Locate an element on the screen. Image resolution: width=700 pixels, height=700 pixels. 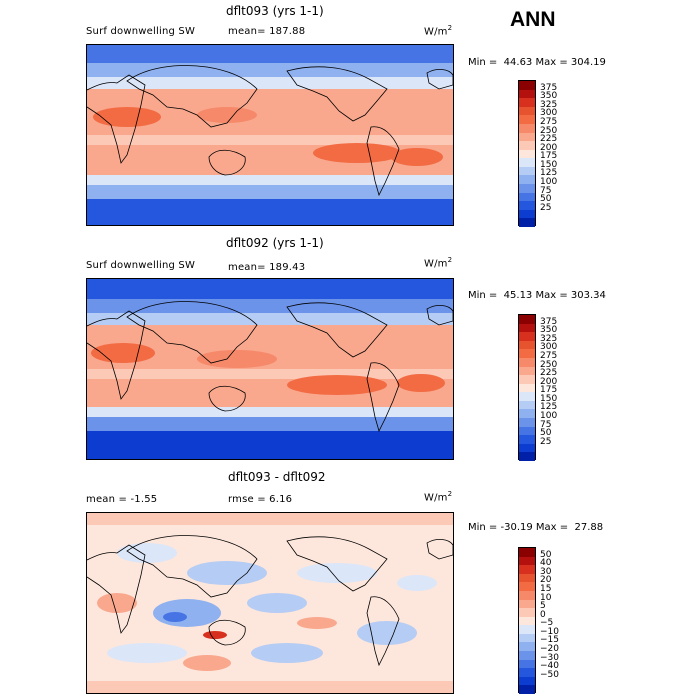
colorbar-tick-label: 200 is located at coordinates (549, 147).